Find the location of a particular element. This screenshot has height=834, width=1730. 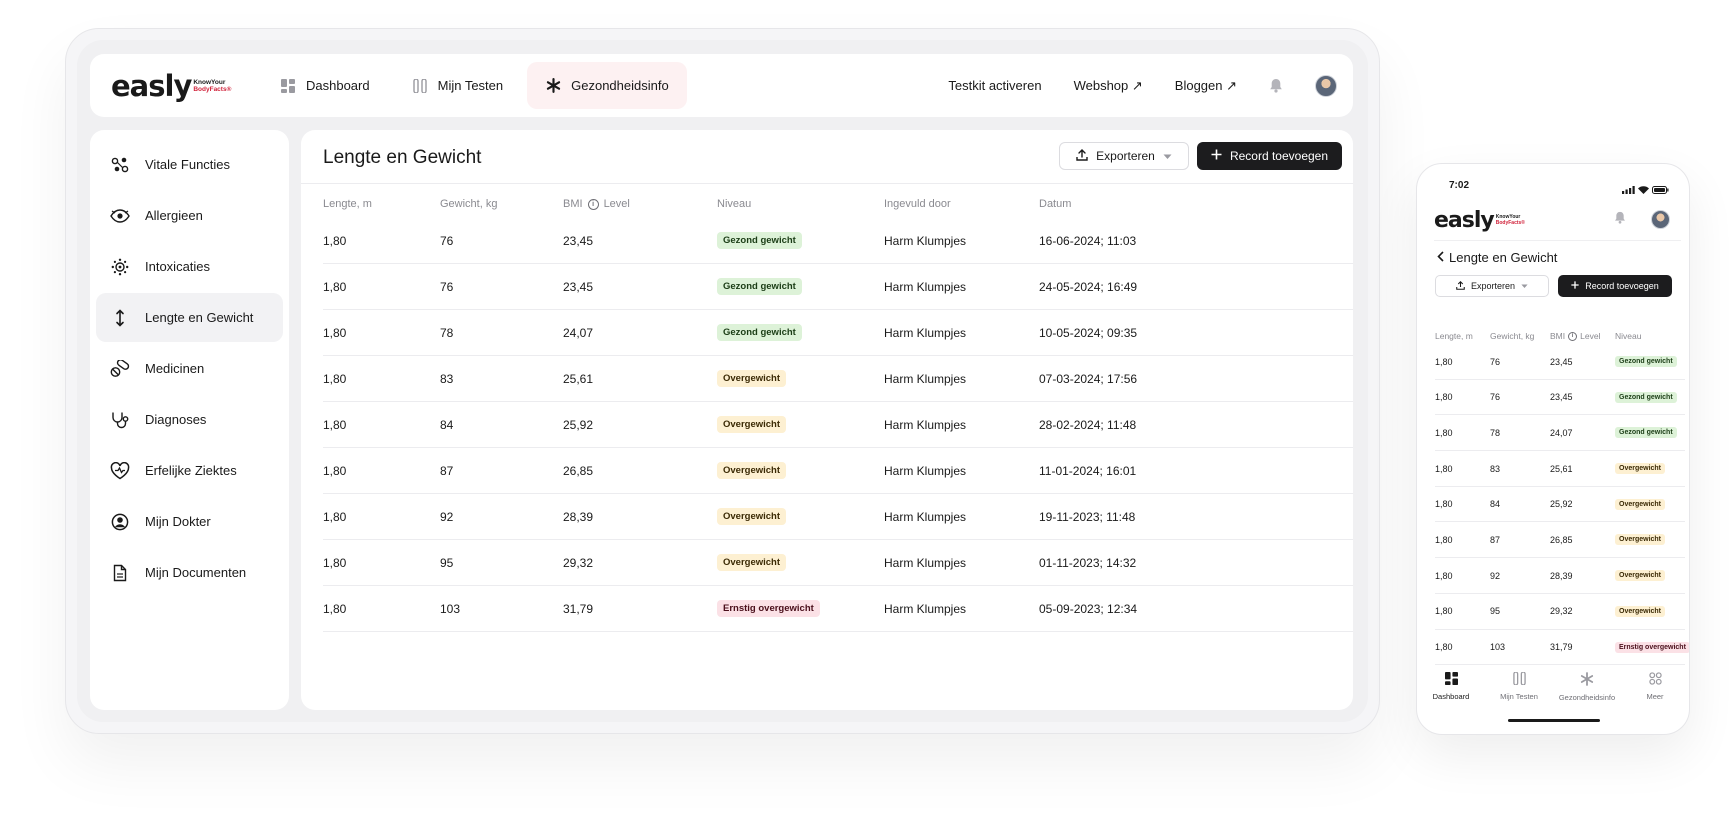

mobile-tab-meer: Meer is located at coordinates (1655, 692).